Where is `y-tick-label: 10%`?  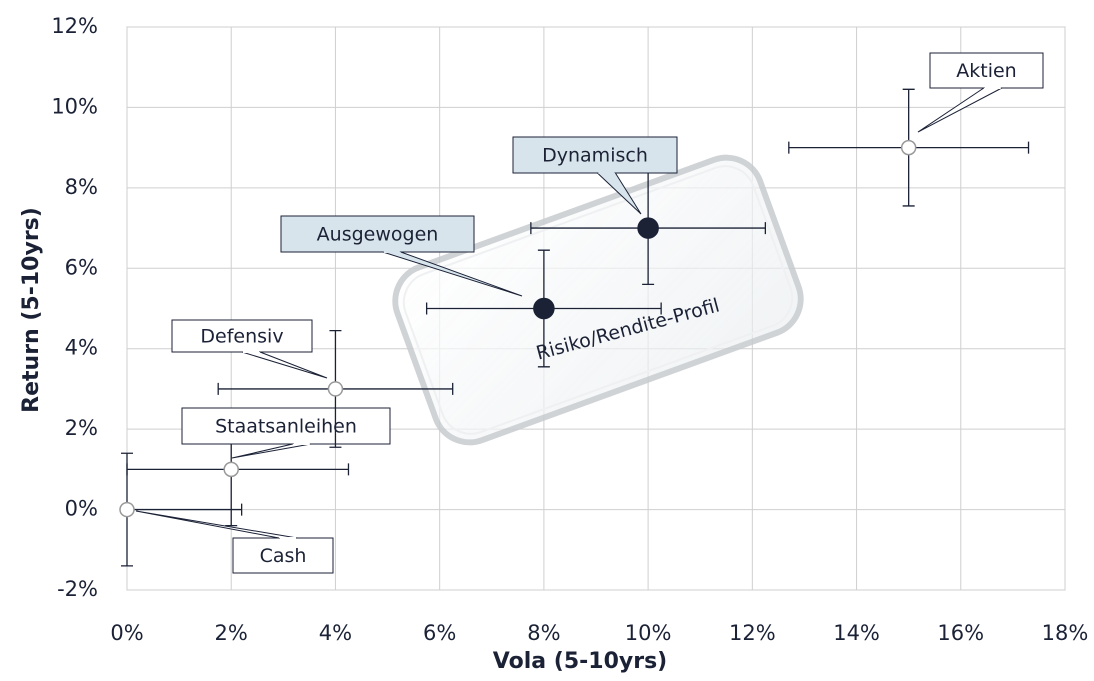
y-tick-label: 10% is located at coordinates (74, 106).